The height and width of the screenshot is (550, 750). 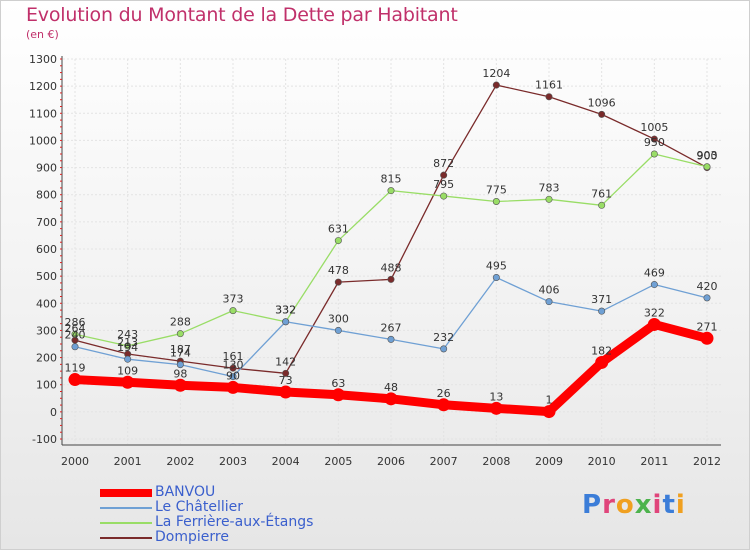 What do you see at coordinates (634, 505) in the screenshot?
I see `proxiti-logo: Proxiti` at bounding box center [634, 505].